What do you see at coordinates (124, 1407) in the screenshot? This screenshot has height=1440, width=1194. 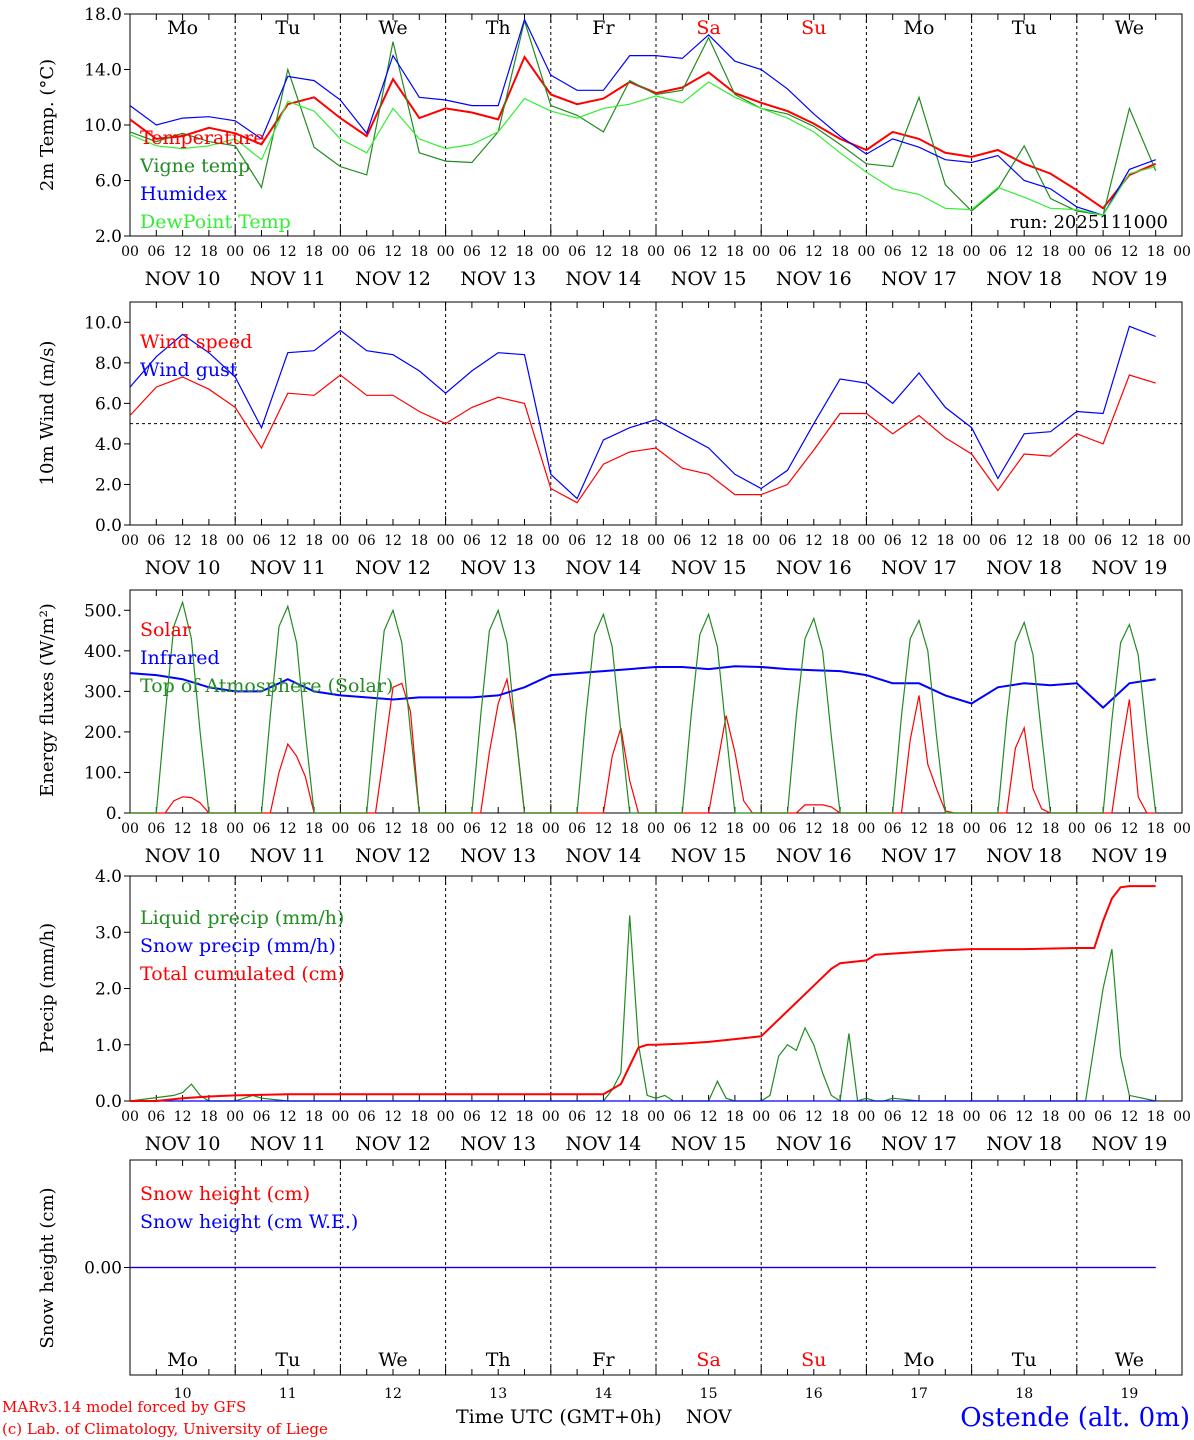 I see `credit-line-1: MARv3.14 model forced by GFS` at bounding box center [124, 1407].